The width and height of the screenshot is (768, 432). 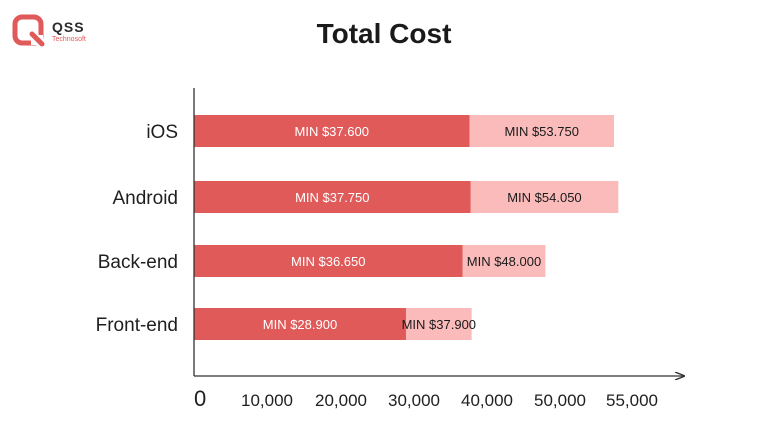 What do you see at coordinates (200, 398) in the screenshot?
I see `x-tick-label-0: 0` at bounding box center [200, 398].